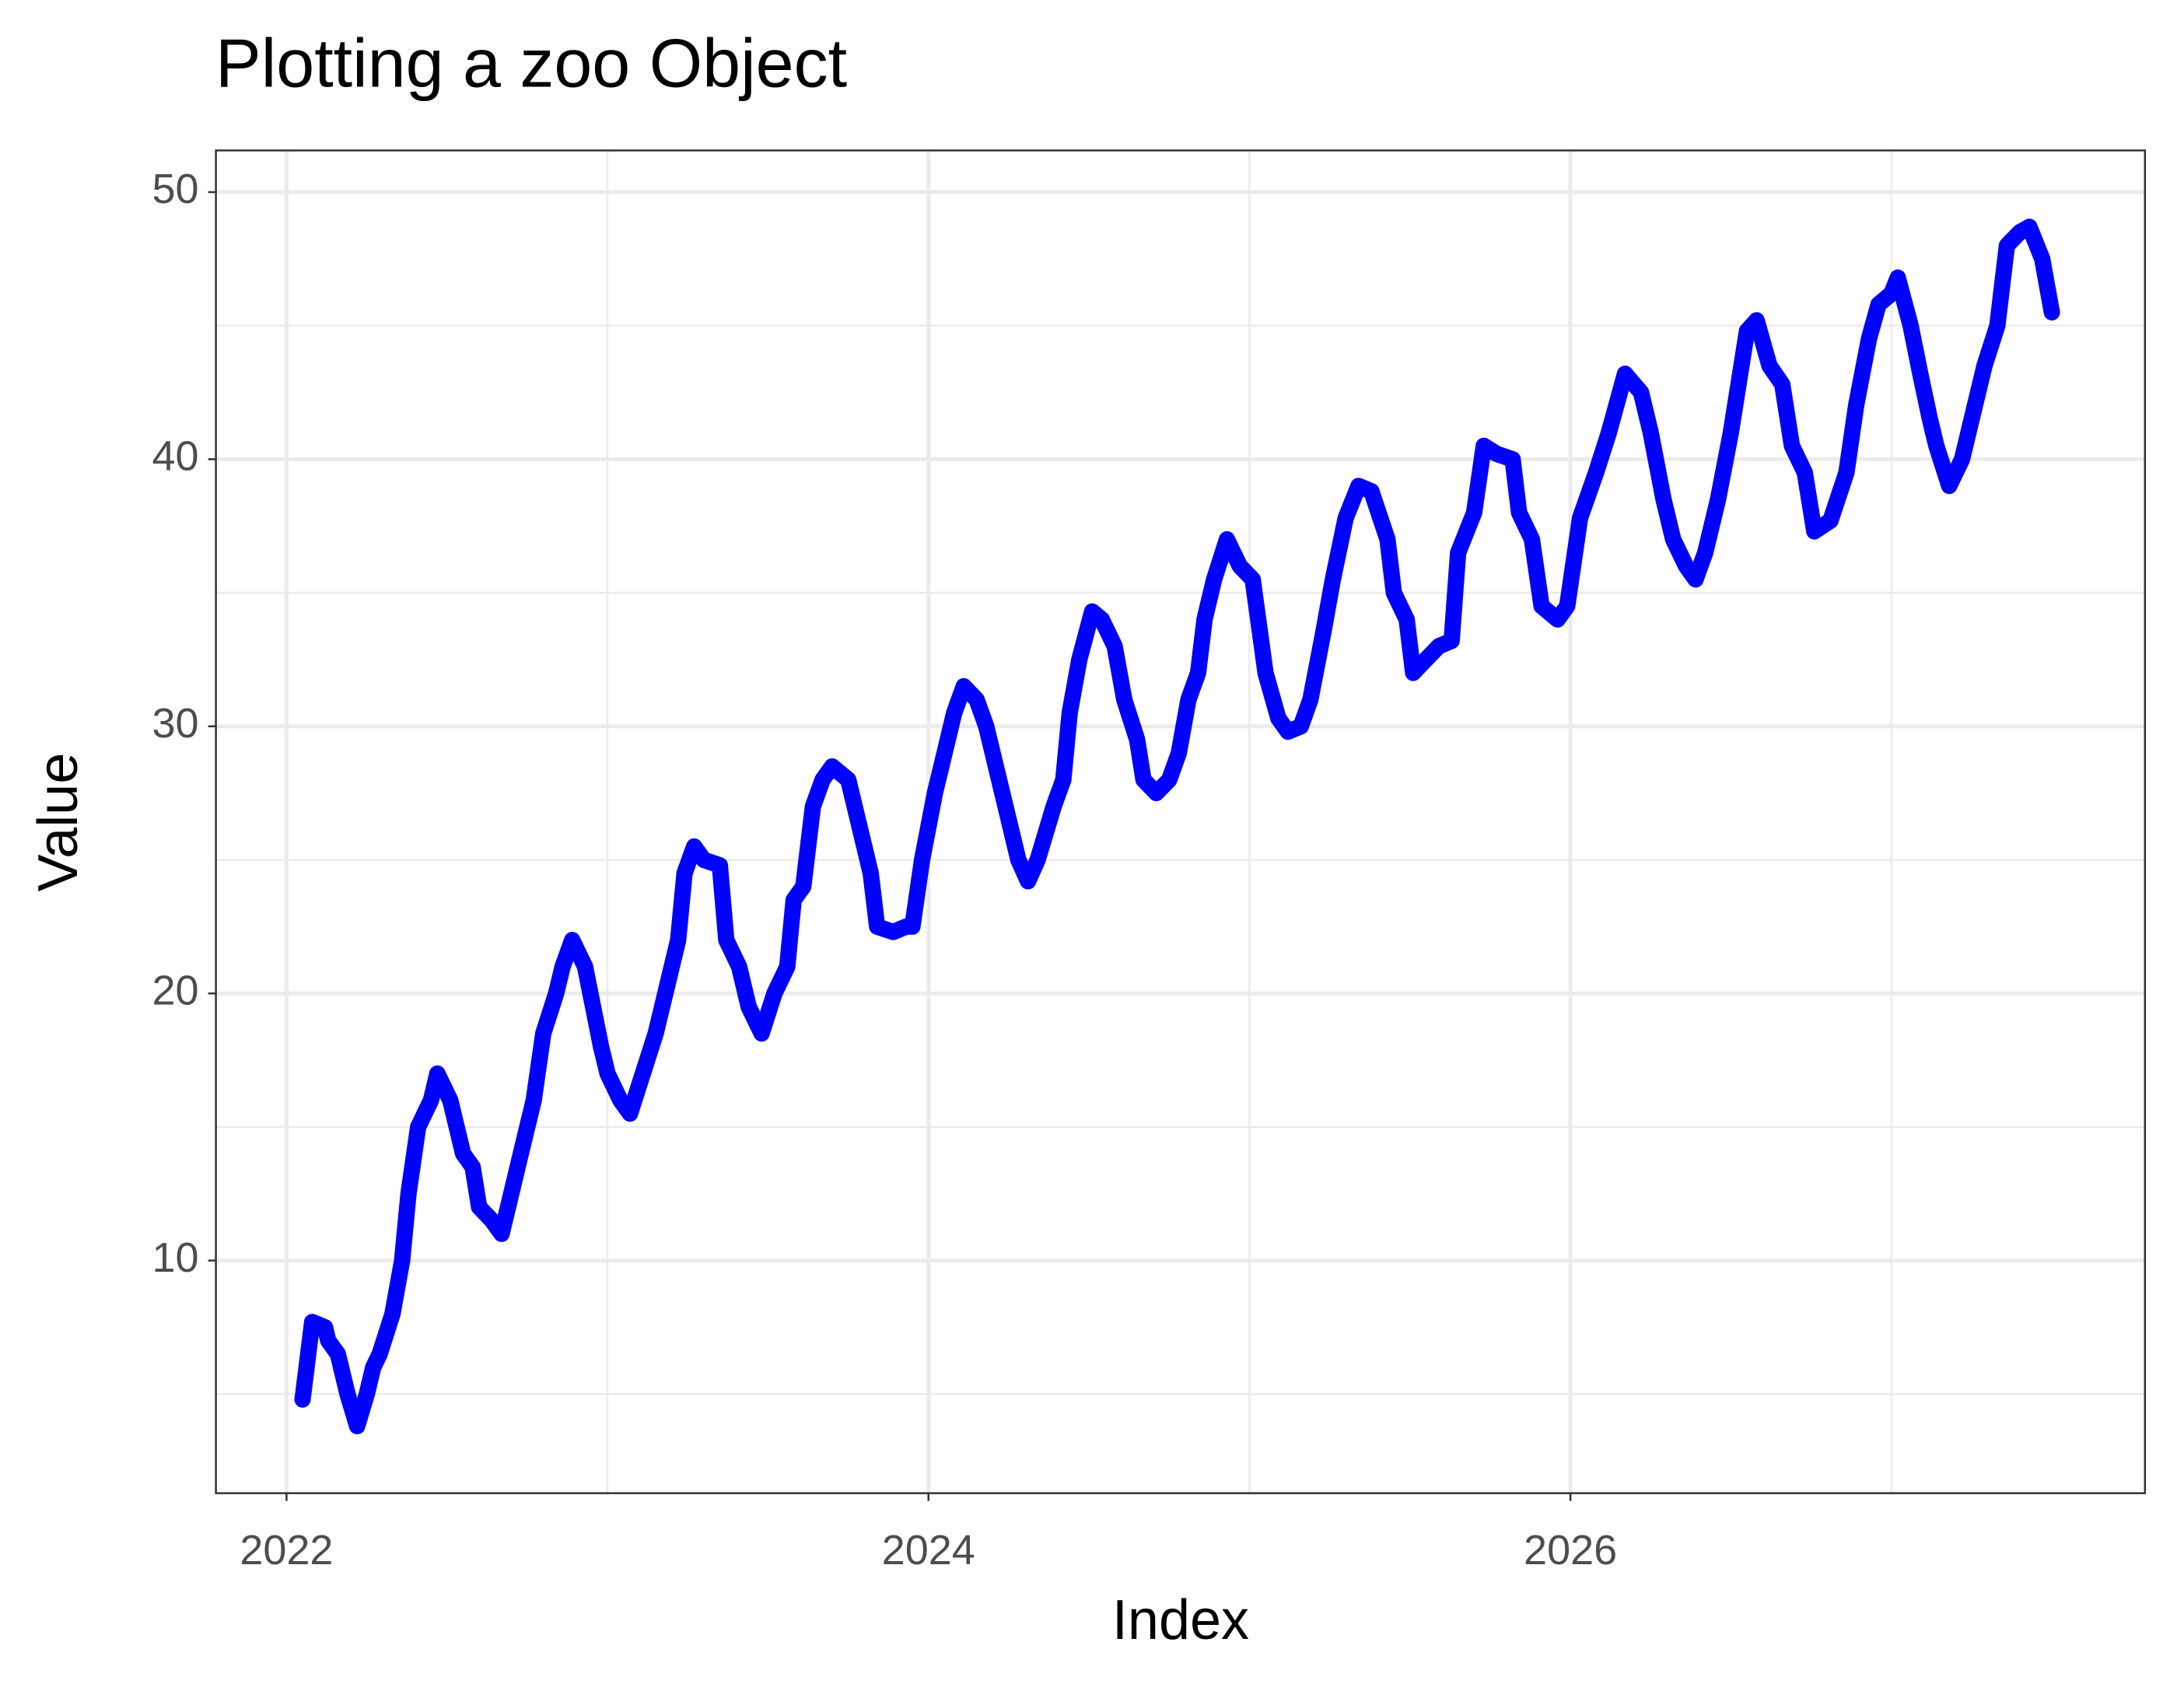 The height and width of the screenshot is (1698, 2184). What do you see at coordinates (287, 1550) in the screenshot?
I see `x-tick-label: 2022` at bounding box center [287, 1550].